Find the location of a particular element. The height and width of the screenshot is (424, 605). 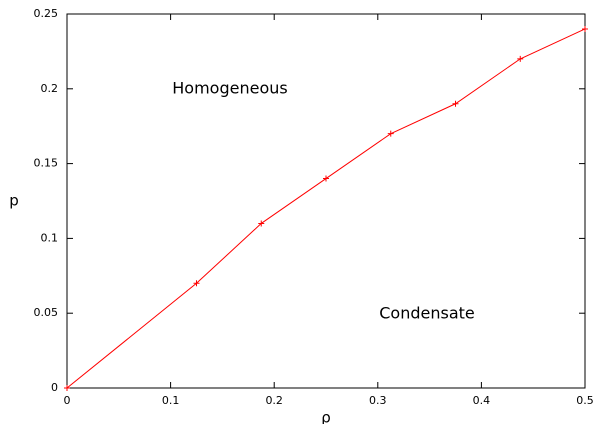

y-tick-label: 0.05 is located at coordinates (46, 312).